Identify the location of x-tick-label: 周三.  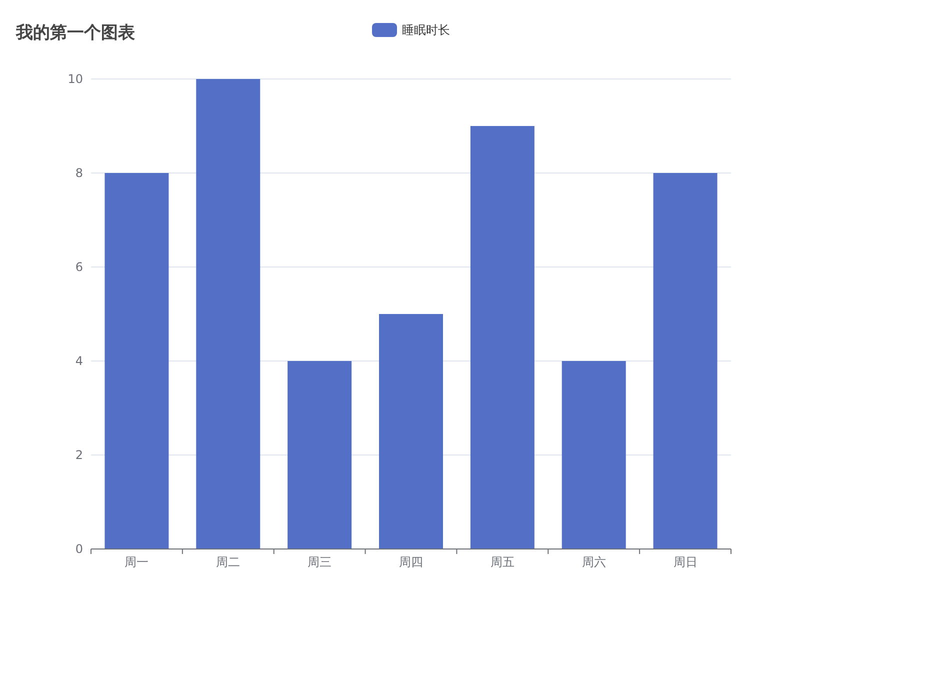
(320, 562).